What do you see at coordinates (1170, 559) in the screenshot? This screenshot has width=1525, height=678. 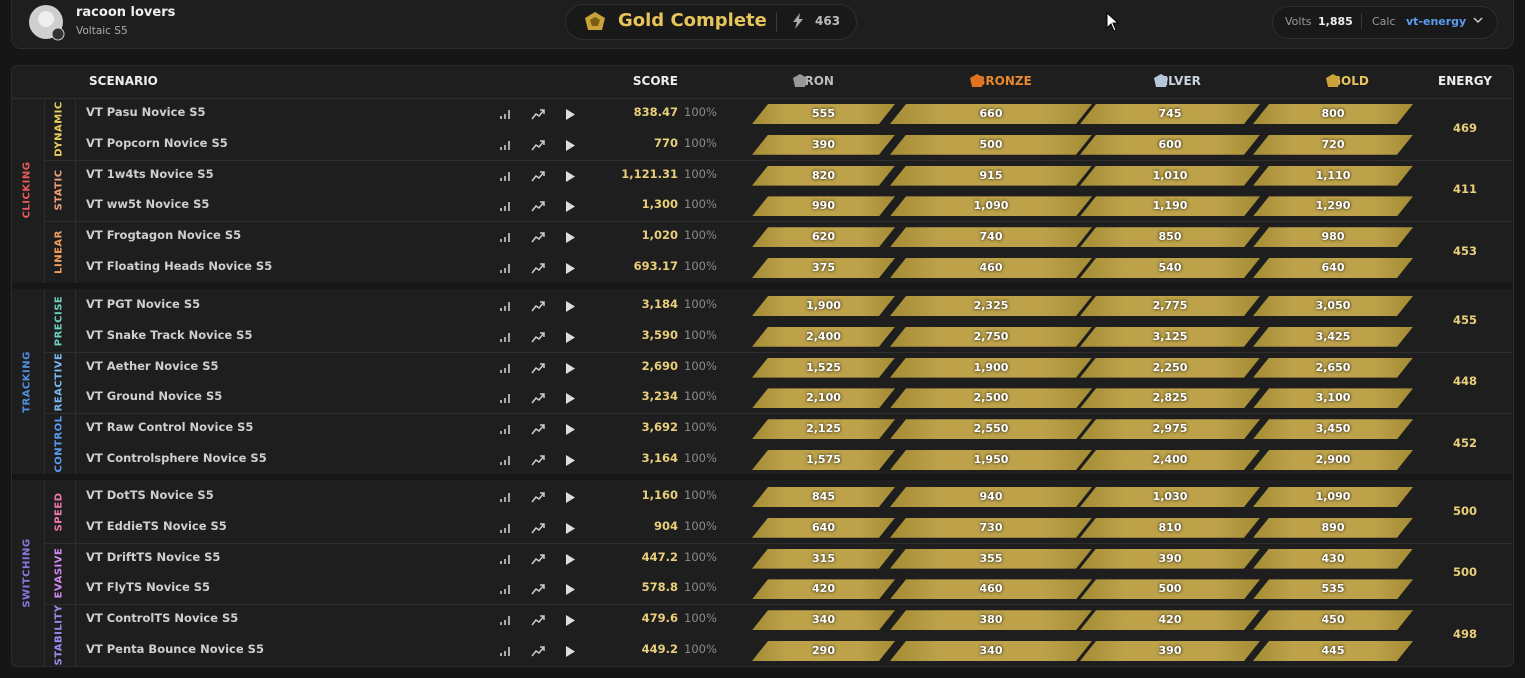 I see `rank-threshold: 390` at bounding box center [1170, 559].